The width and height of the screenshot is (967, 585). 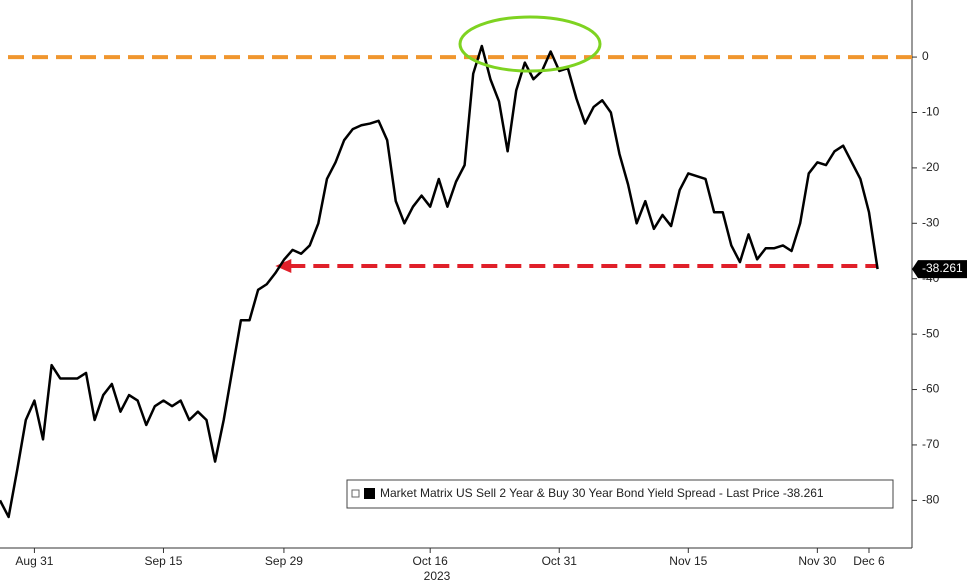 What do you see at coordinates (431, 561) in the screenshot?
I see `x-tick-label: Oct 16` at bounding box center [431, 561].